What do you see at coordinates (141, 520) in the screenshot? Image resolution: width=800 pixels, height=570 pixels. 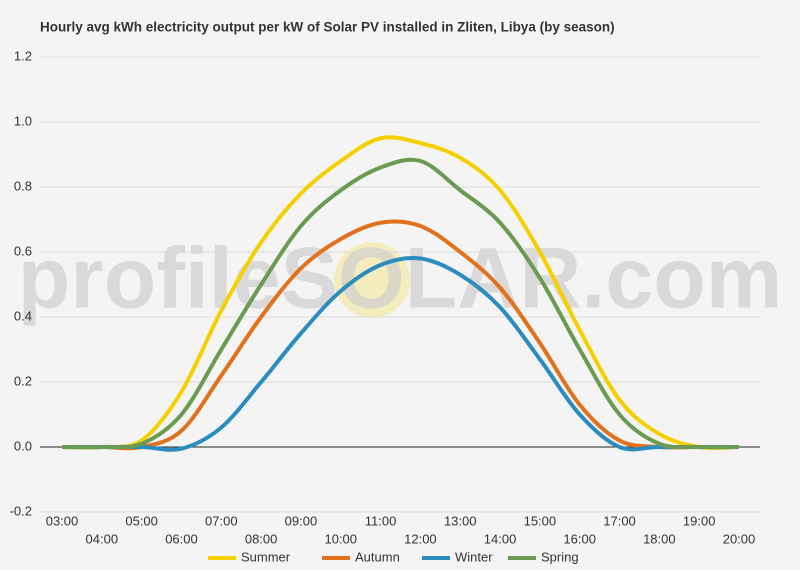 I see `x-tick-label: 05:00` at bounding box center [141, 520].